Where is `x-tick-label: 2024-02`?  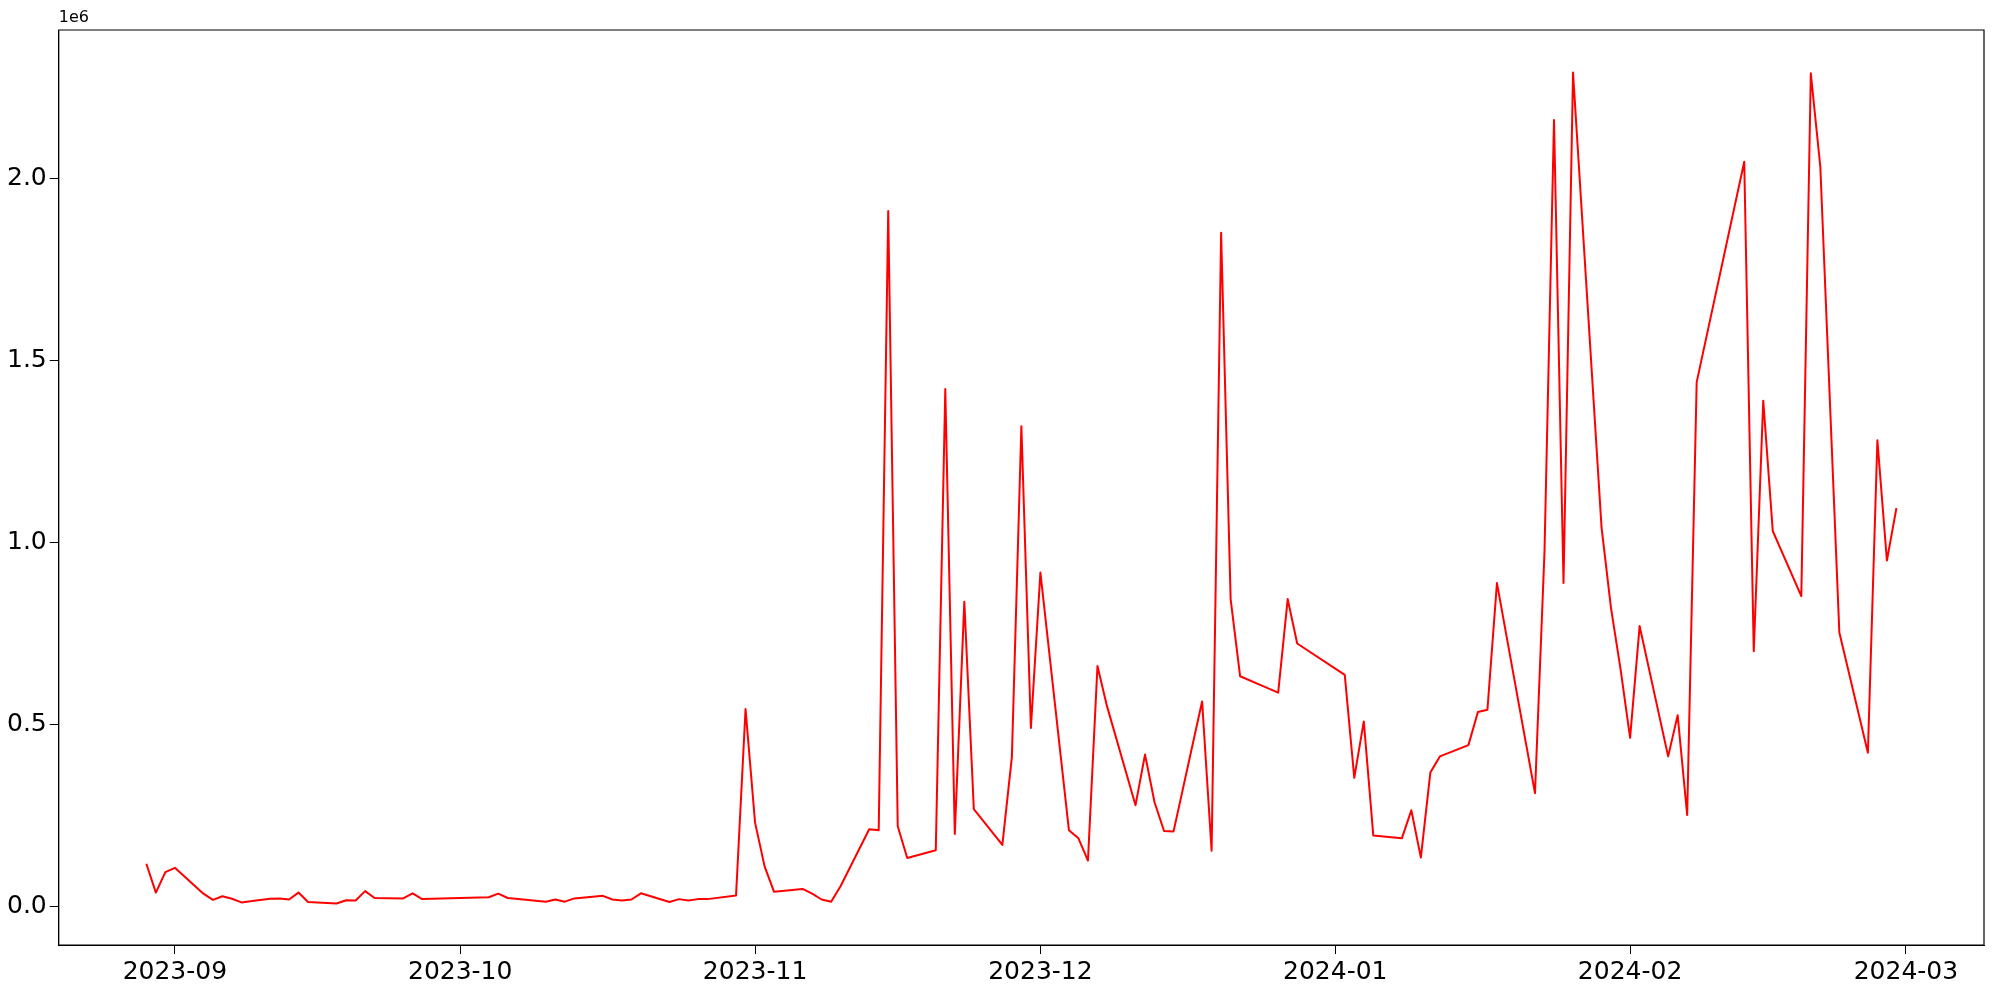 x-tick-label: 2024-02 is located at coordinates (1630, 970).